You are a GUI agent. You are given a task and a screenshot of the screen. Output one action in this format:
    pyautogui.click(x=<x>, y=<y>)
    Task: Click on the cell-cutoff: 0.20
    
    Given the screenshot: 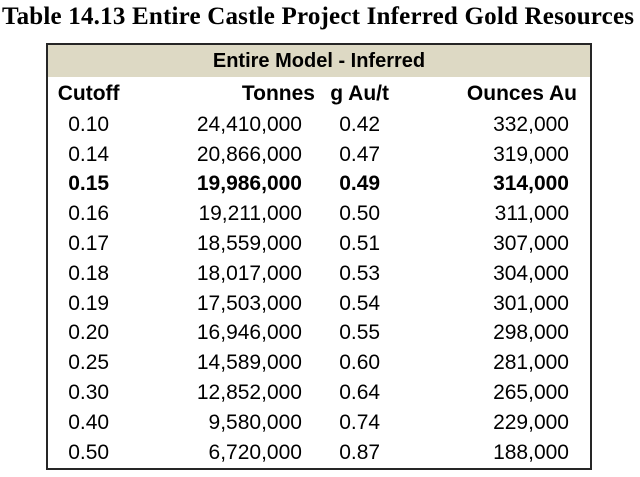 What is the action you would take?
    pyautogui.click(x=89, y=333)
    